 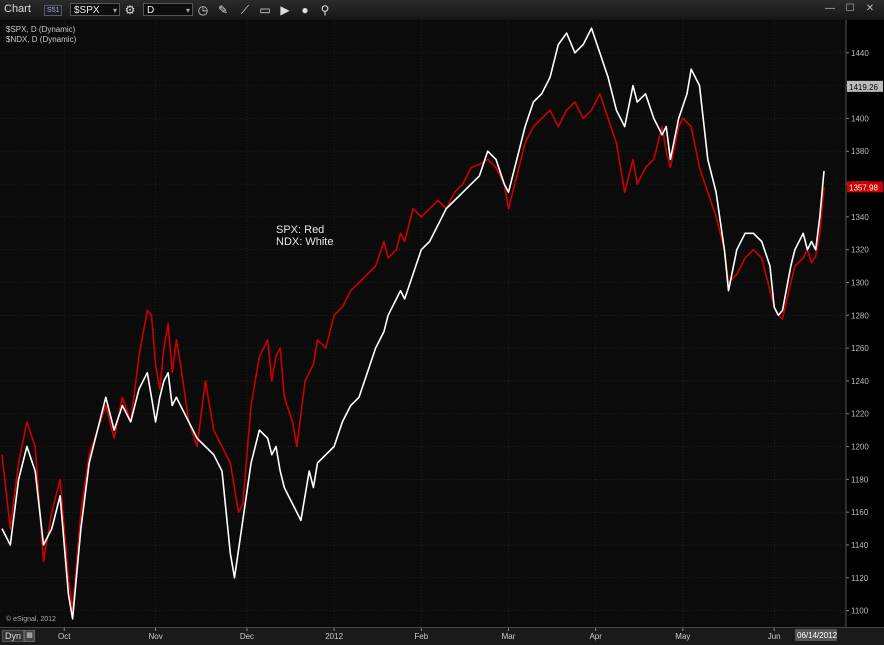 I want to click on x-tick-label: Feb, so click(x=421, y=636).